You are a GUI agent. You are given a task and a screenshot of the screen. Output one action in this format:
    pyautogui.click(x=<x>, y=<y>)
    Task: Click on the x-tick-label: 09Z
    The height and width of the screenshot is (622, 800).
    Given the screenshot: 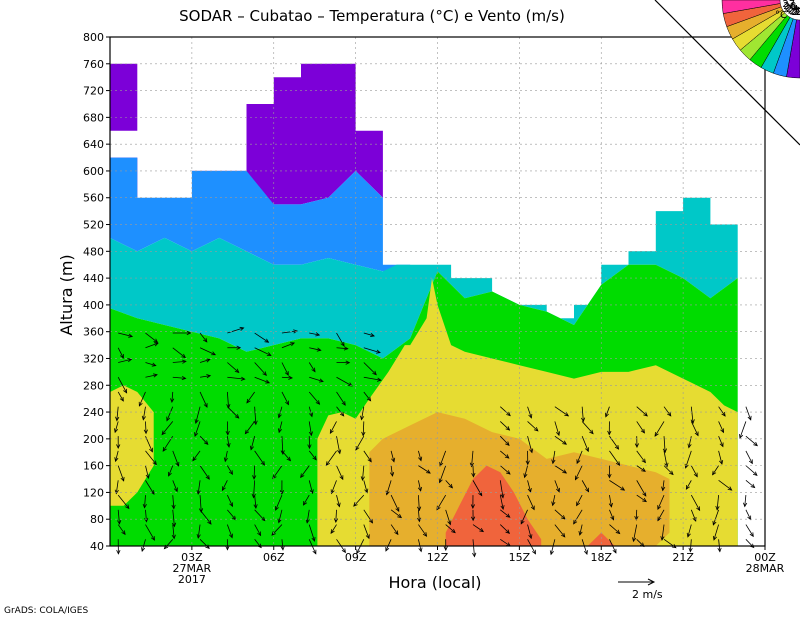 What is the action you would take?
    pyautogui.click(x=356, y=557)
    